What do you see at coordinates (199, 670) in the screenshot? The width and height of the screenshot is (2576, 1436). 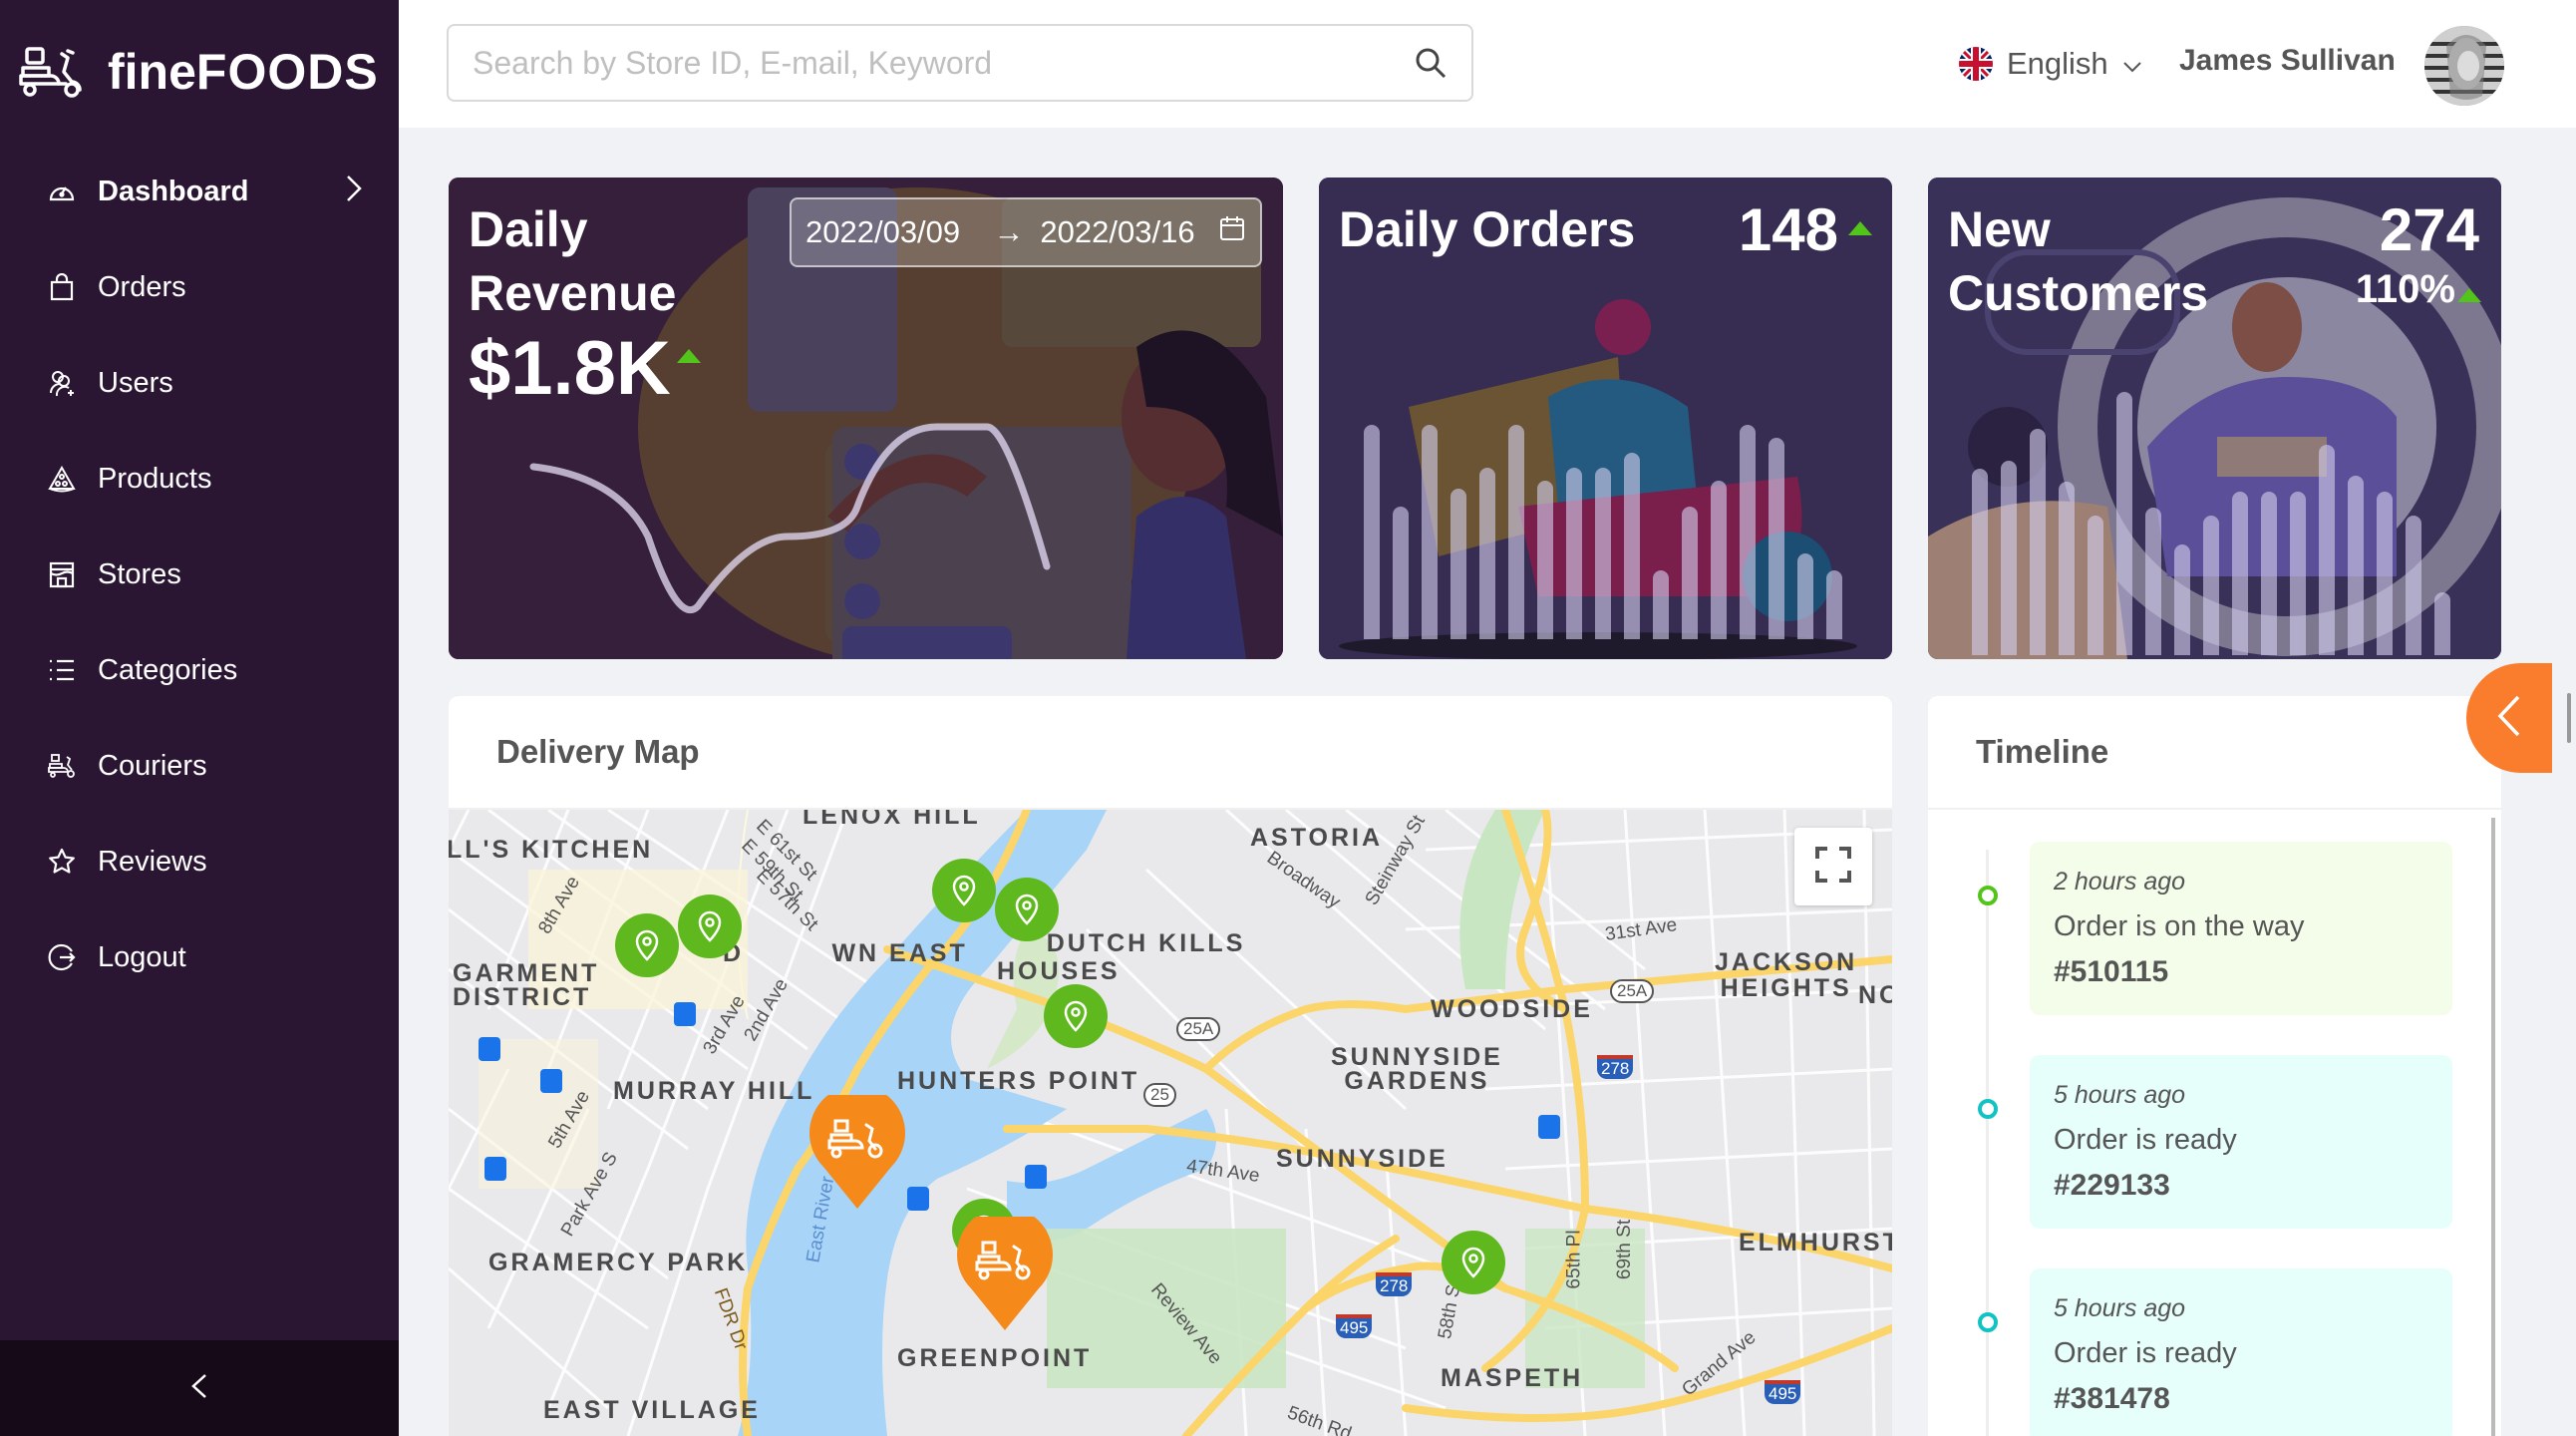 I see `sidebar-item-categories: Categories` at bounding box center [199, 670].